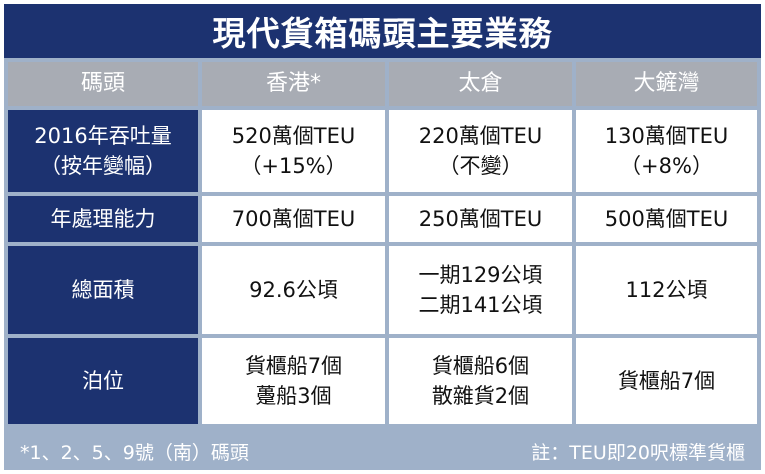  I want to click on header-terminal: 碼頭, so click(103, 84).